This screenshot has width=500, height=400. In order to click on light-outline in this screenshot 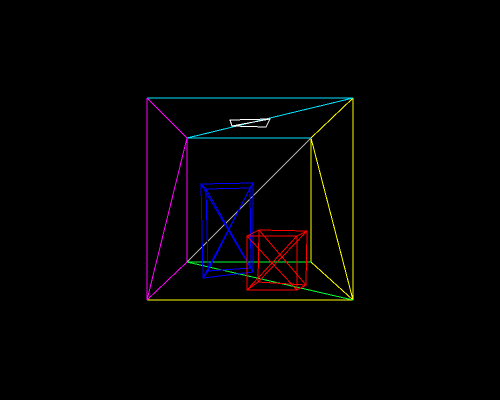, I will do `click(250, 123)`.